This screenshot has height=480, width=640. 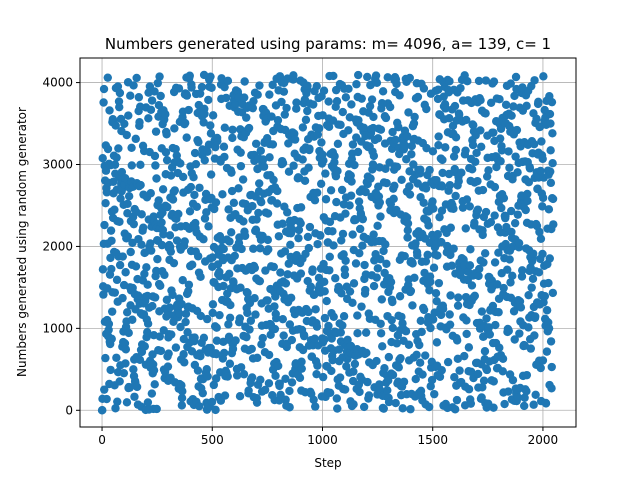 I want to click on x-axis-label: Step, so click(x=327, y=463).